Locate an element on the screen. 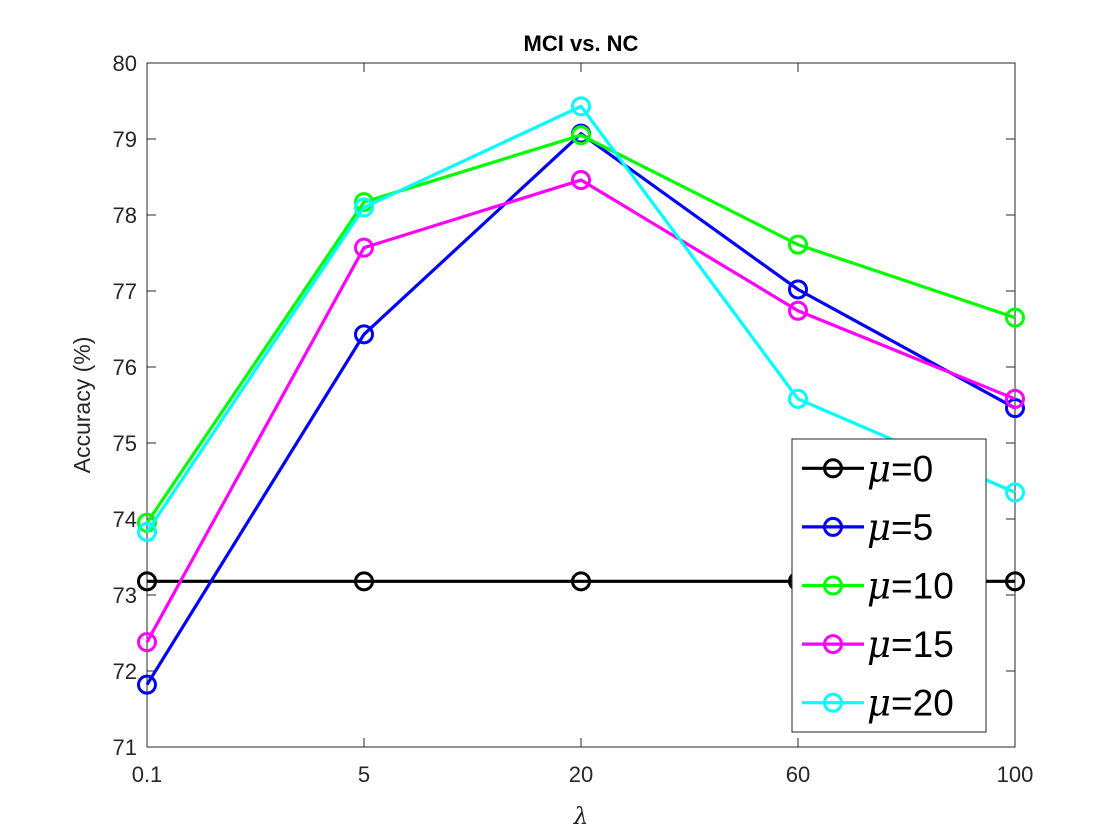  legend-entry: μ=0 is located at coordinates (867, 468).